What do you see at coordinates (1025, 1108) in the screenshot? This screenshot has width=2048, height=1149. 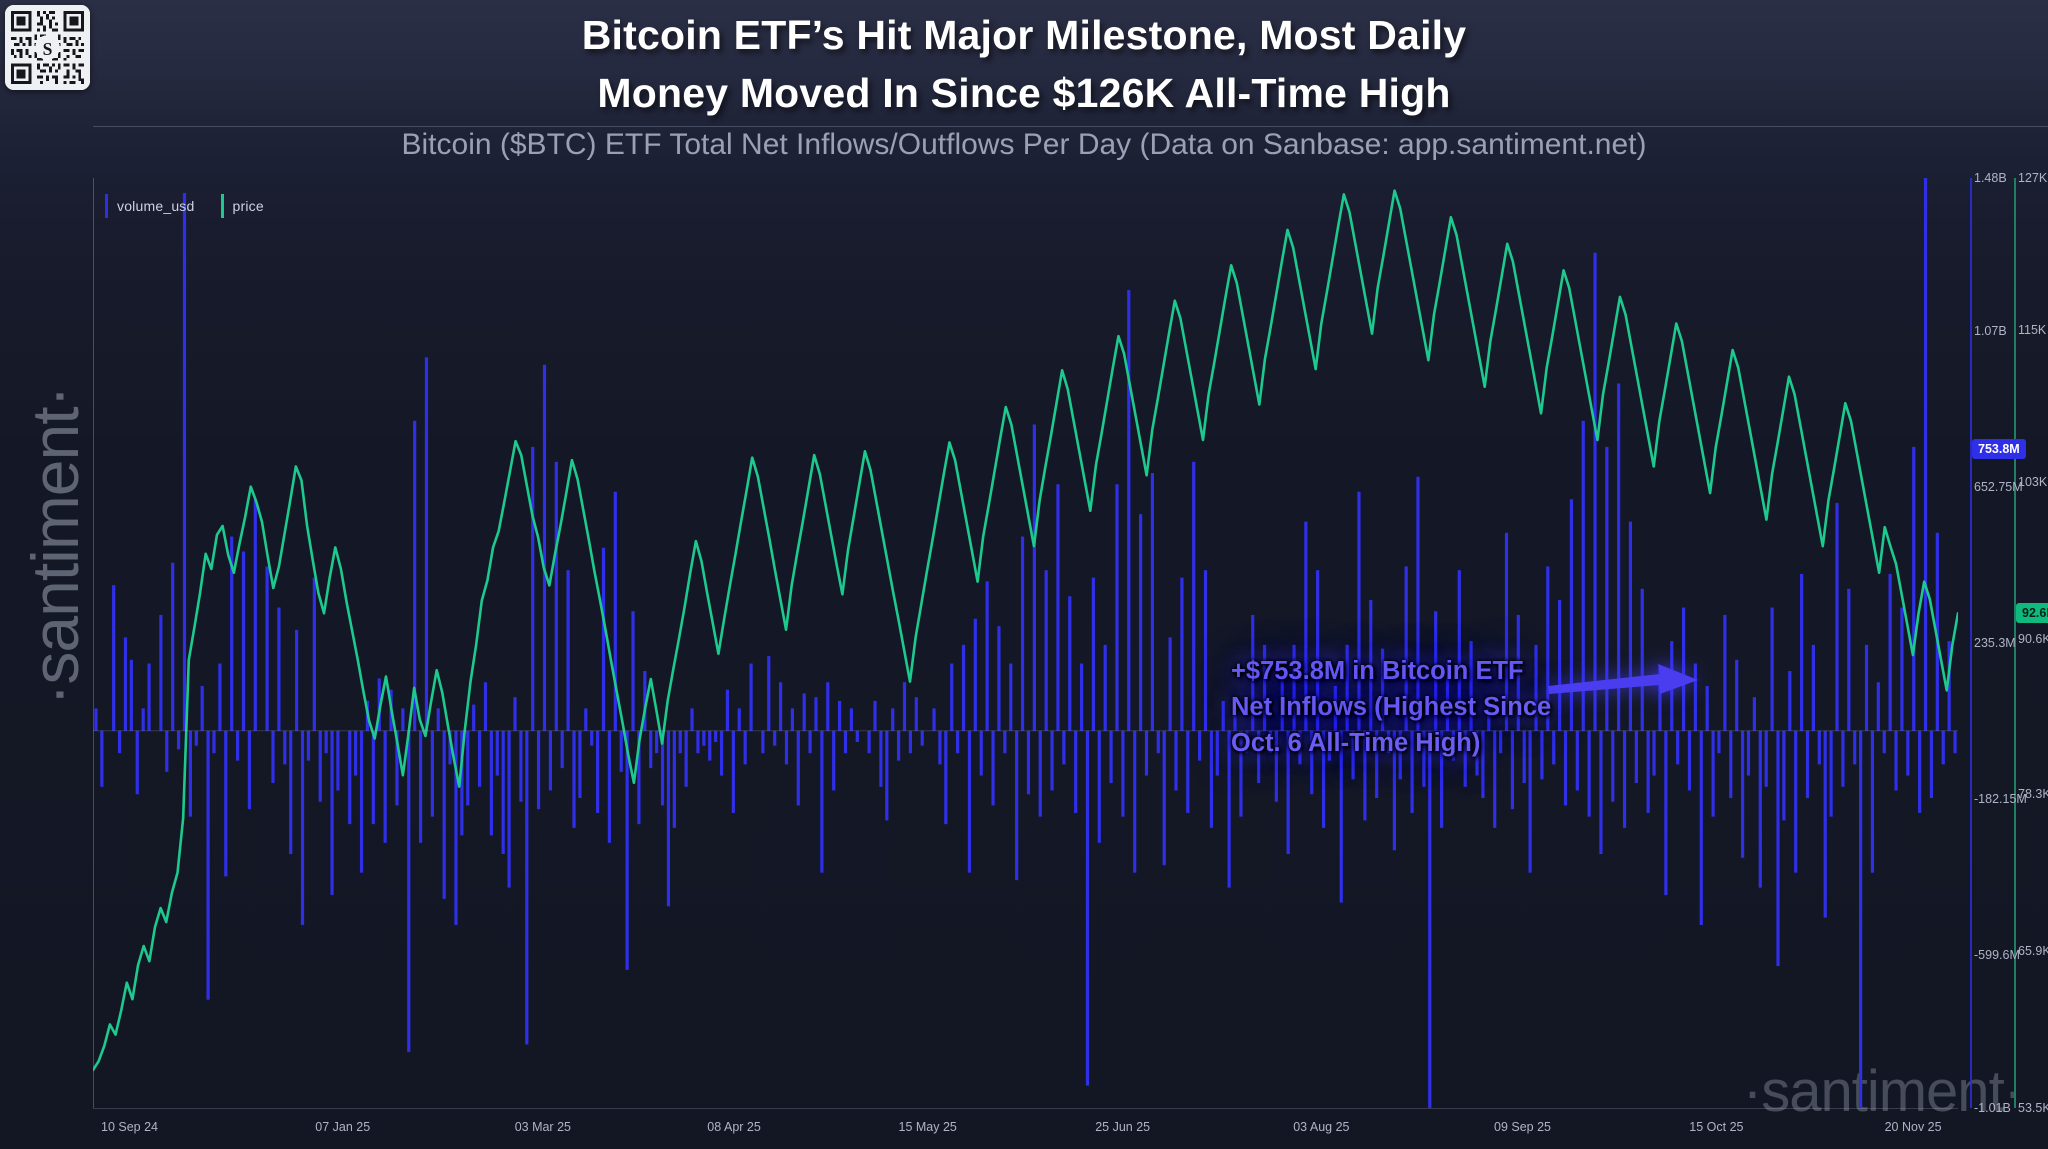 I see `x-axis-line` at bounding box center [1025, 1108].